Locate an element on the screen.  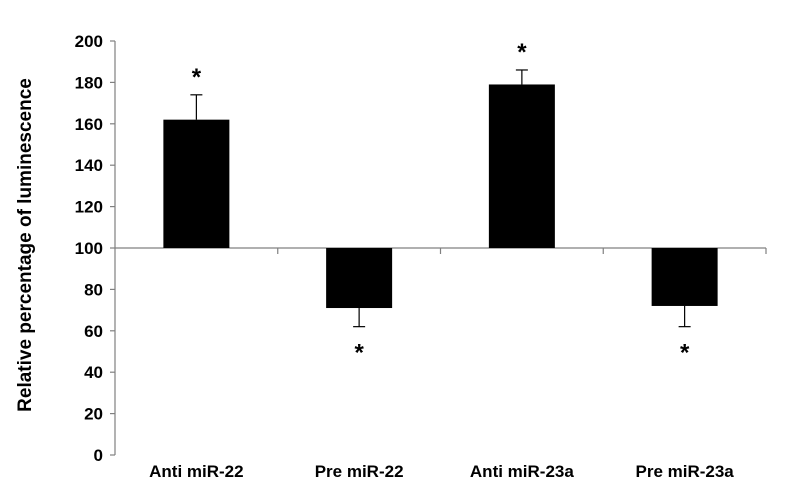
x-category-label: Anti miR-23a is located at coordinates (522, 471).